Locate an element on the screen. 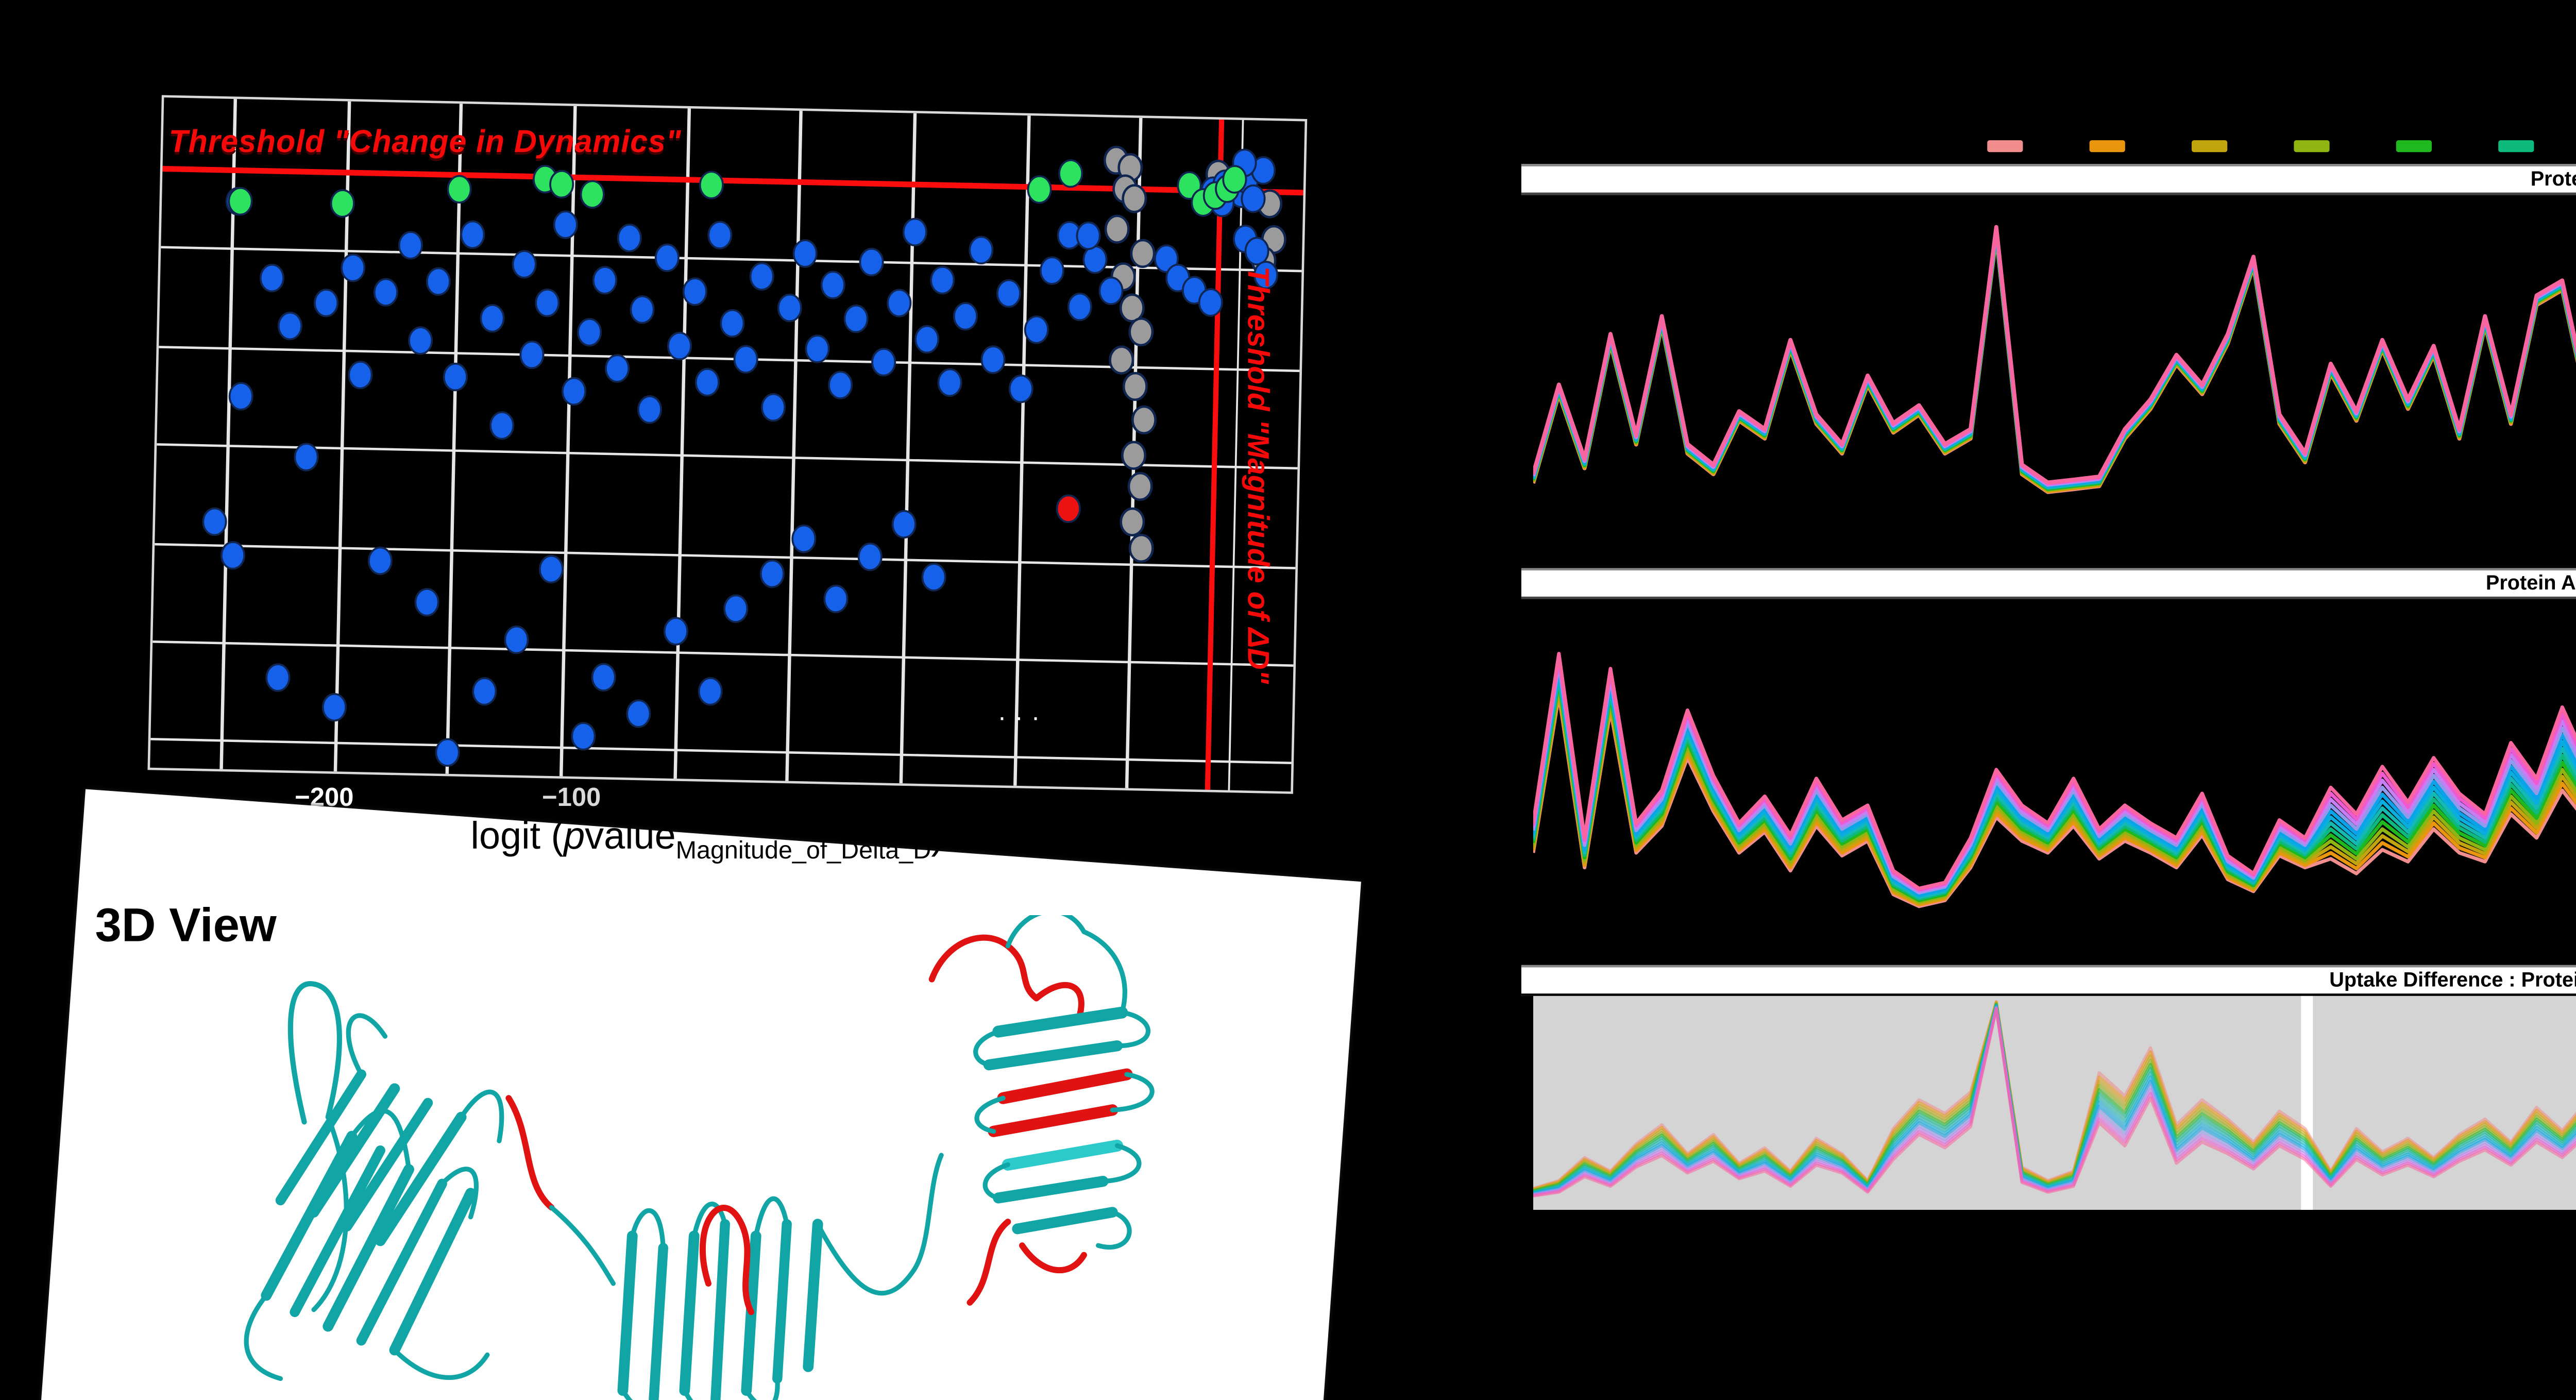 Image resolution: width=2576 pixels, height=1400 pixels. uptake-chart-protein-a is located at coordinates (2054, 377).